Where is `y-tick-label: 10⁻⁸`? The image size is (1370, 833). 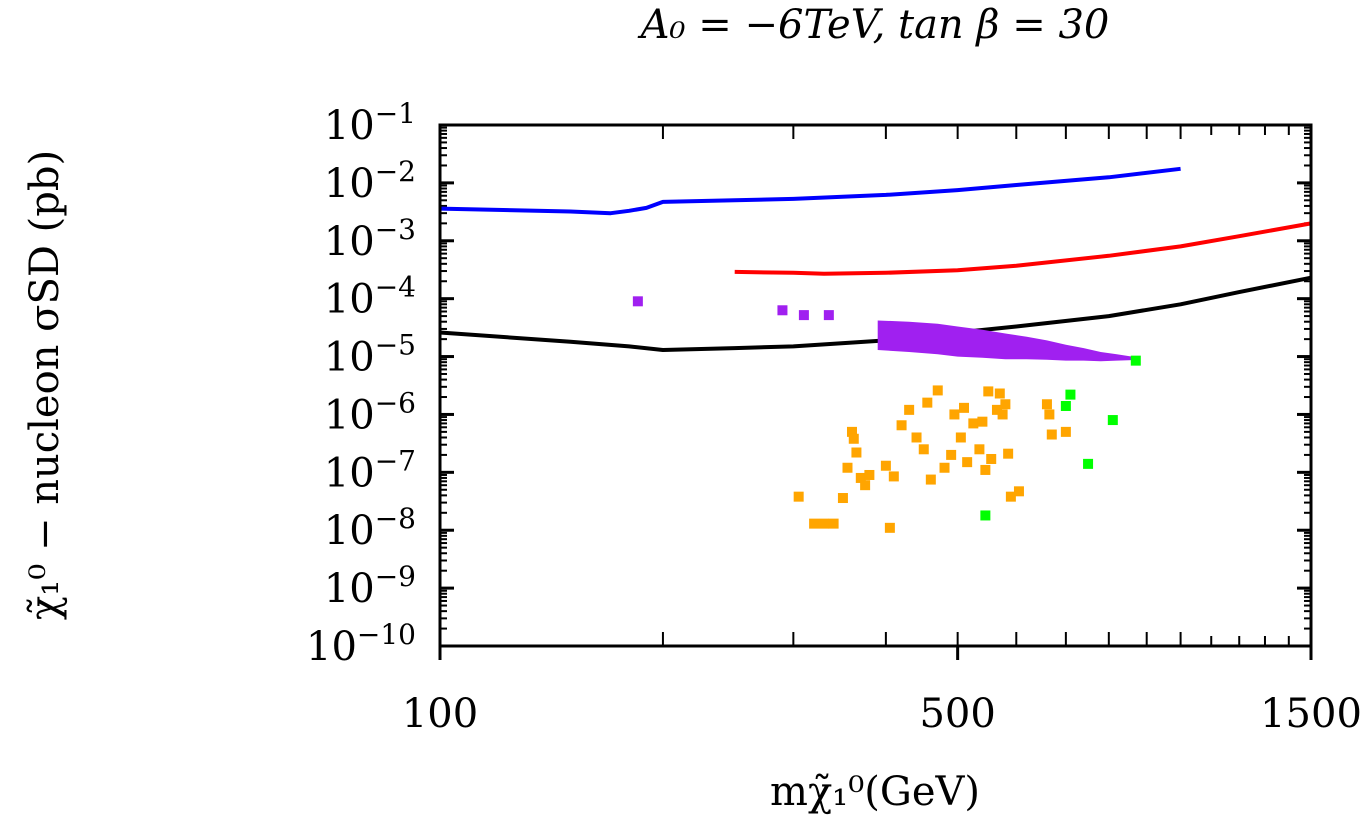 y-tick-label: 10⁻⁸ is located at coordinates (370, 528).